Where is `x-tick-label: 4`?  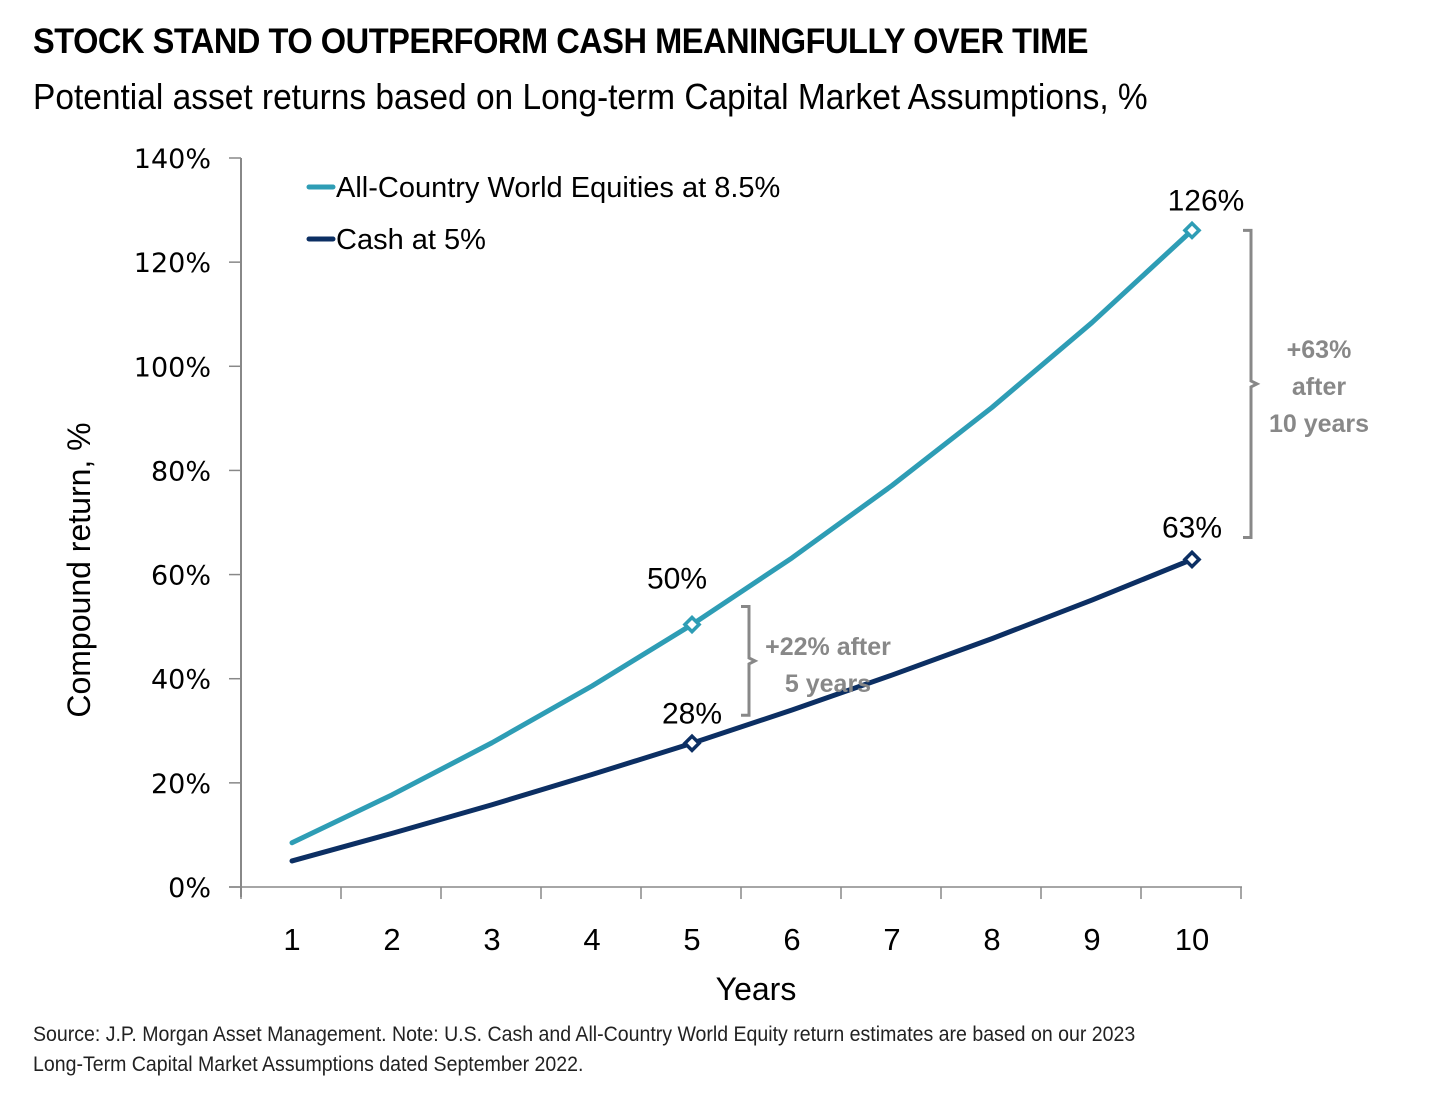
x-tick-label: 4 is located at coordinates (591, 939).